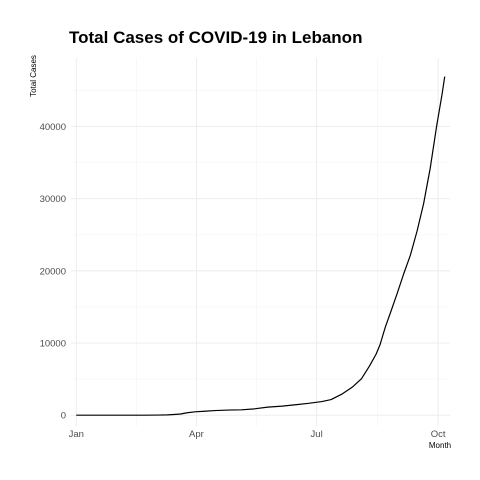  Describe the element at coordinates (53, 344) in the screenshot. I see `y-tick-label: 10000` at that location.